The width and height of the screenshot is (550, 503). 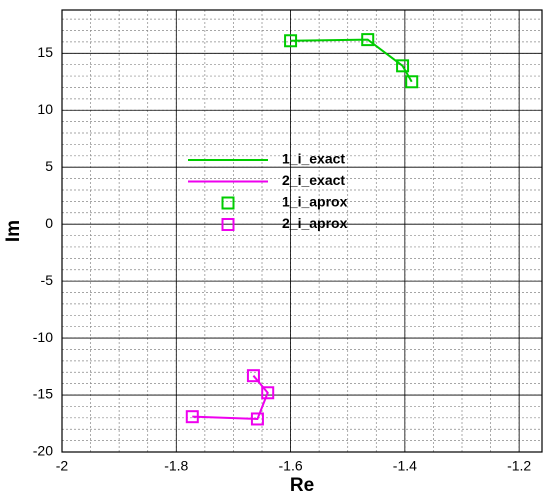 I want to click on x-tick-label: -2, so click(x=62, y=466).